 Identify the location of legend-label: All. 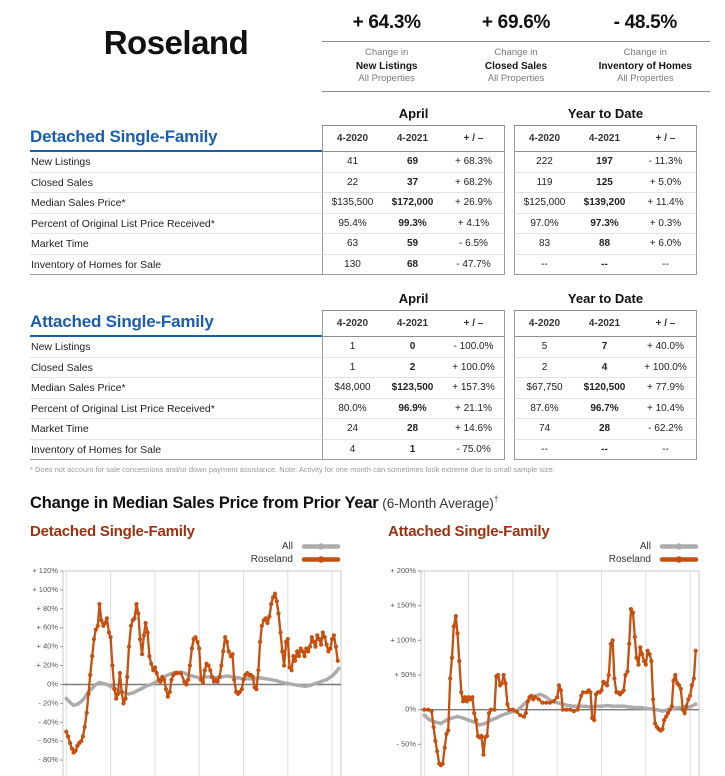
(645, 547).